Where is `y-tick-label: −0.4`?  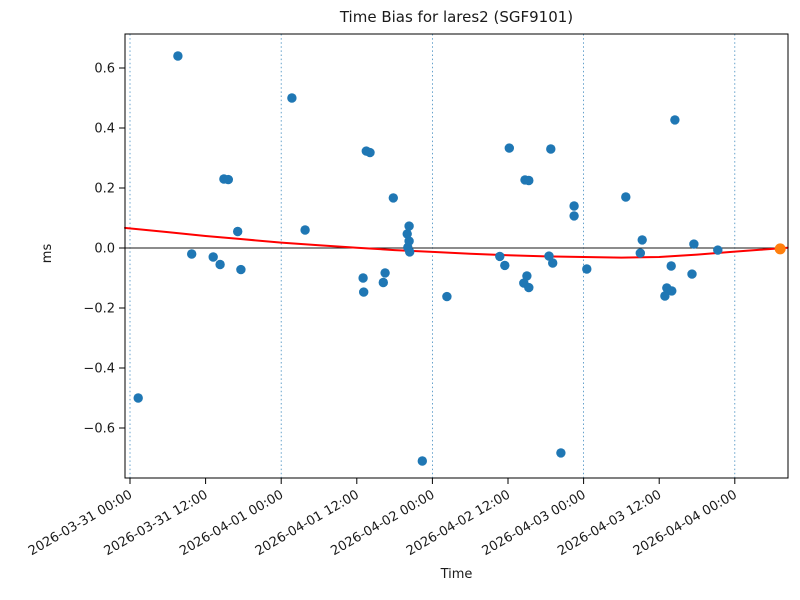
y-tick-label: −0.4 is located at coordinates (99, 369).